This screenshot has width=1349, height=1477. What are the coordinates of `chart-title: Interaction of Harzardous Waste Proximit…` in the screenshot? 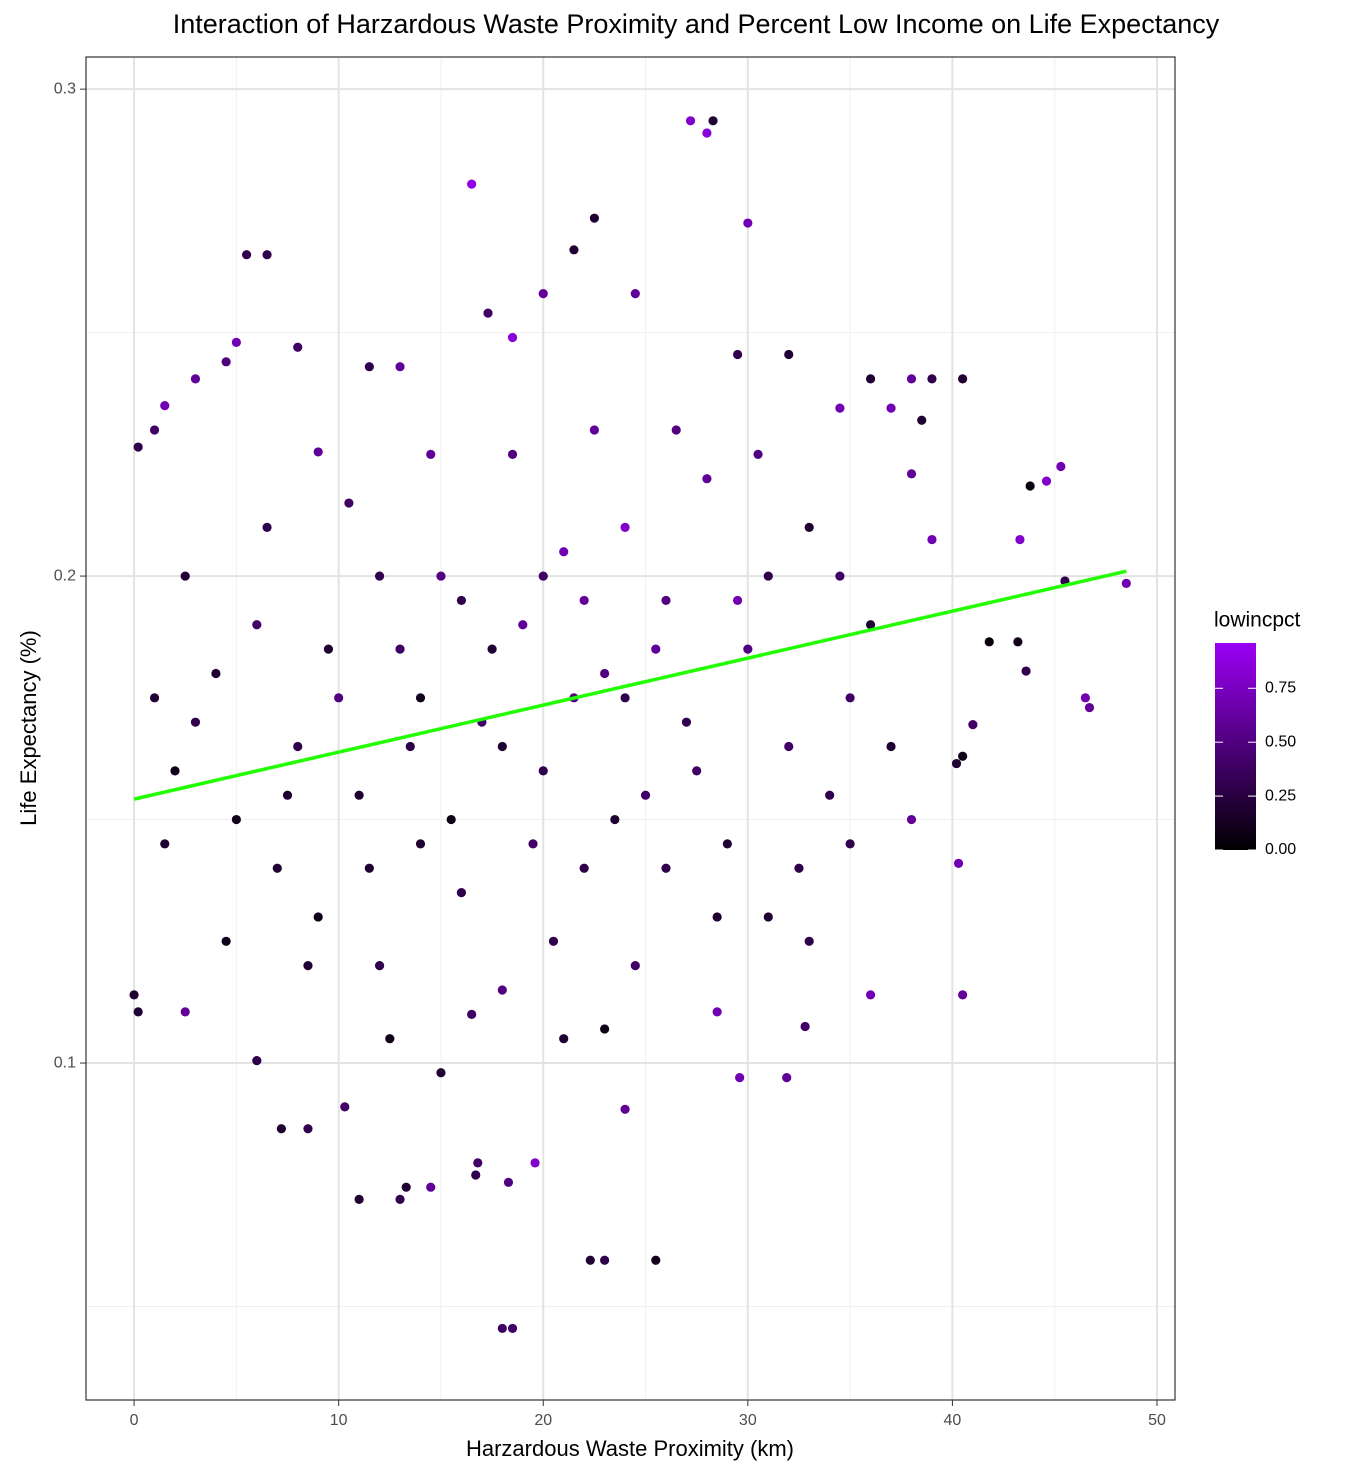 It's located at (696, 24).